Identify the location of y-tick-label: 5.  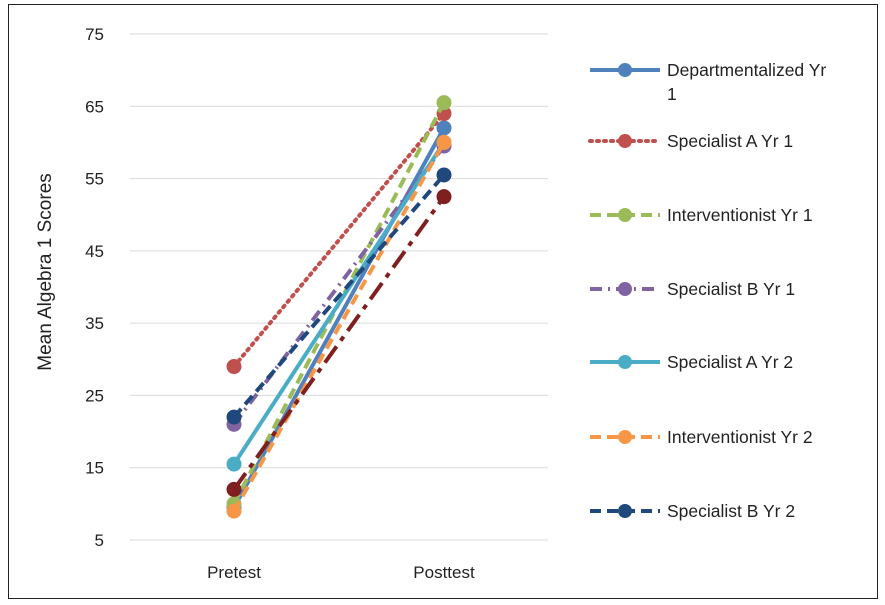
(99, 540).